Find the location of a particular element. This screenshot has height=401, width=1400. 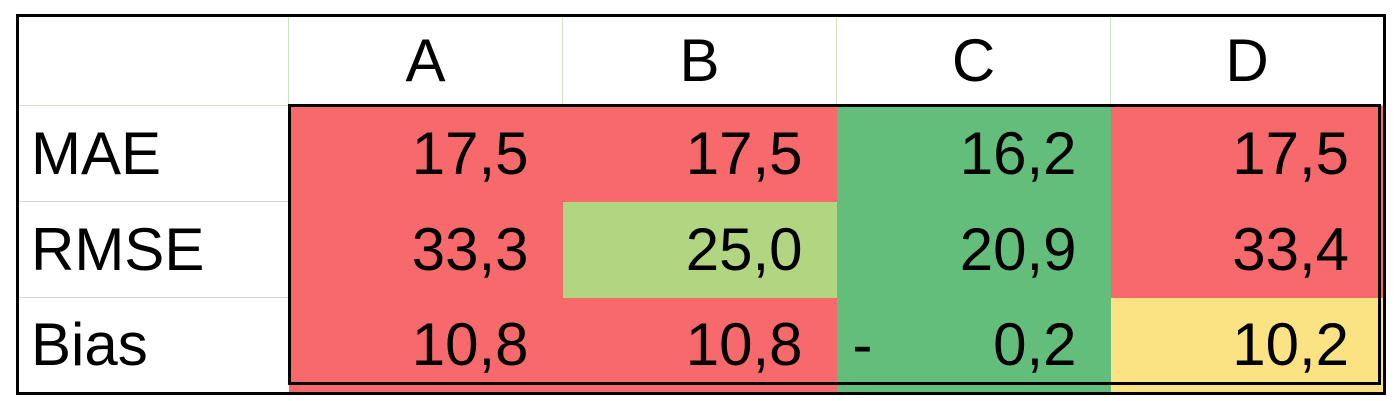

cell-value: 25,0 is located at coordinates (744, 249).